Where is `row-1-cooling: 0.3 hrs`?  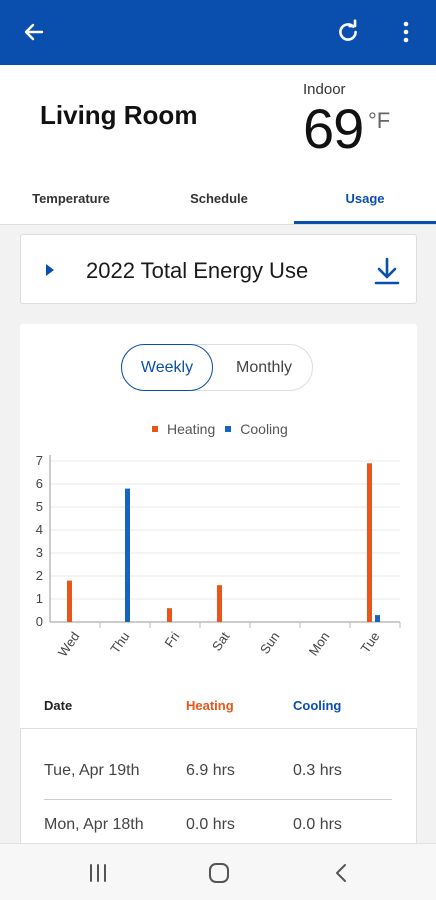
row-1-cooling: 0.3 hrs is located at coordinates (317, 770).